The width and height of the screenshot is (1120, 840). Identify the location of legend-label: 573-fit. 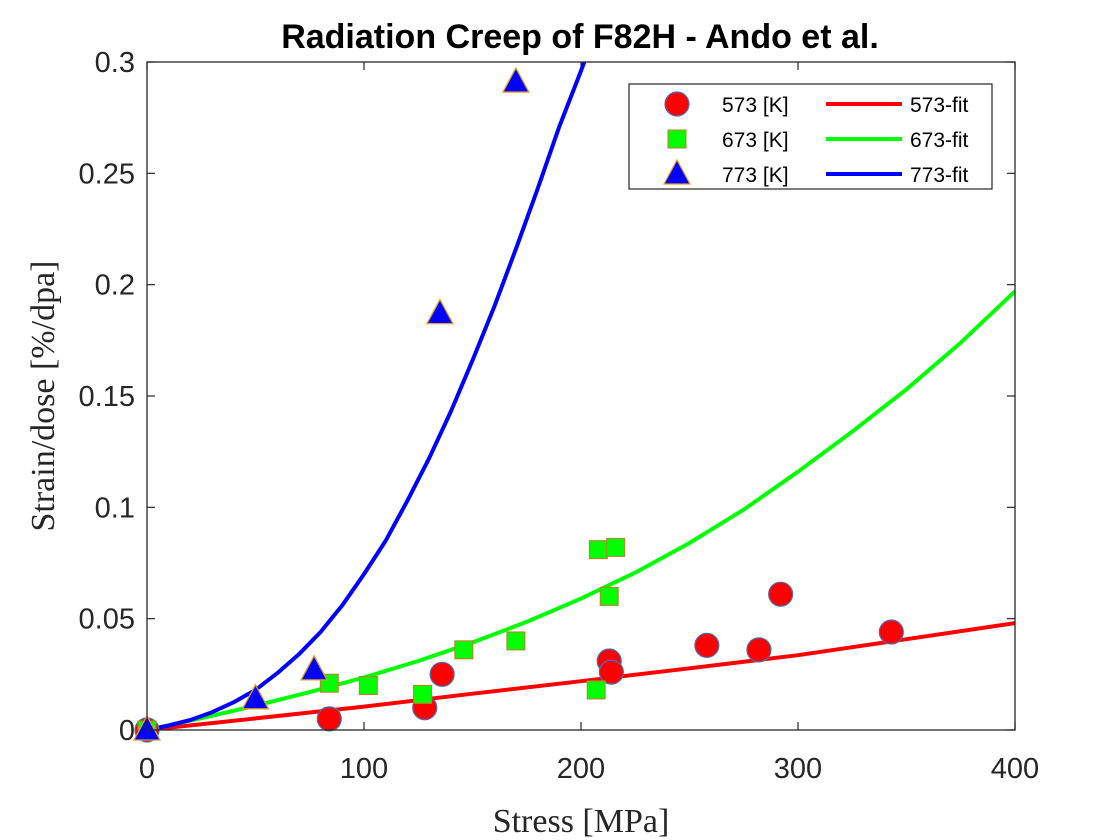
(939, 105).